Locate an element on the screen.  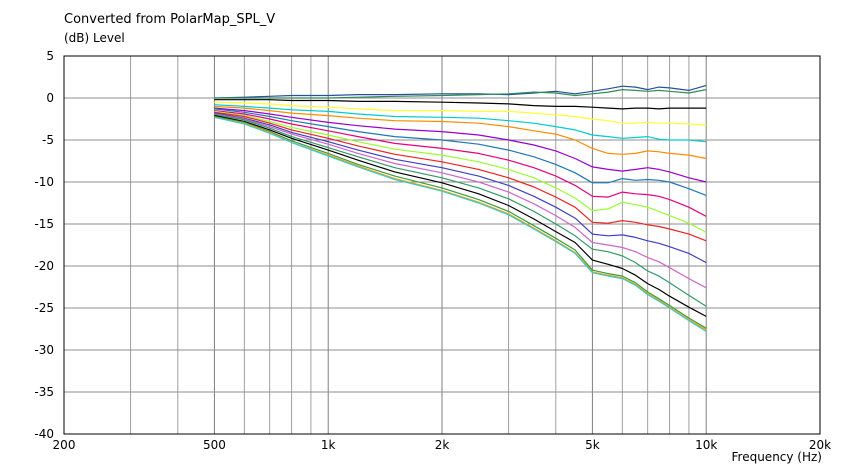
x-tick-labels: 200 500 1k 2k 5k 10k 20k is located at coordinates (442, 445).